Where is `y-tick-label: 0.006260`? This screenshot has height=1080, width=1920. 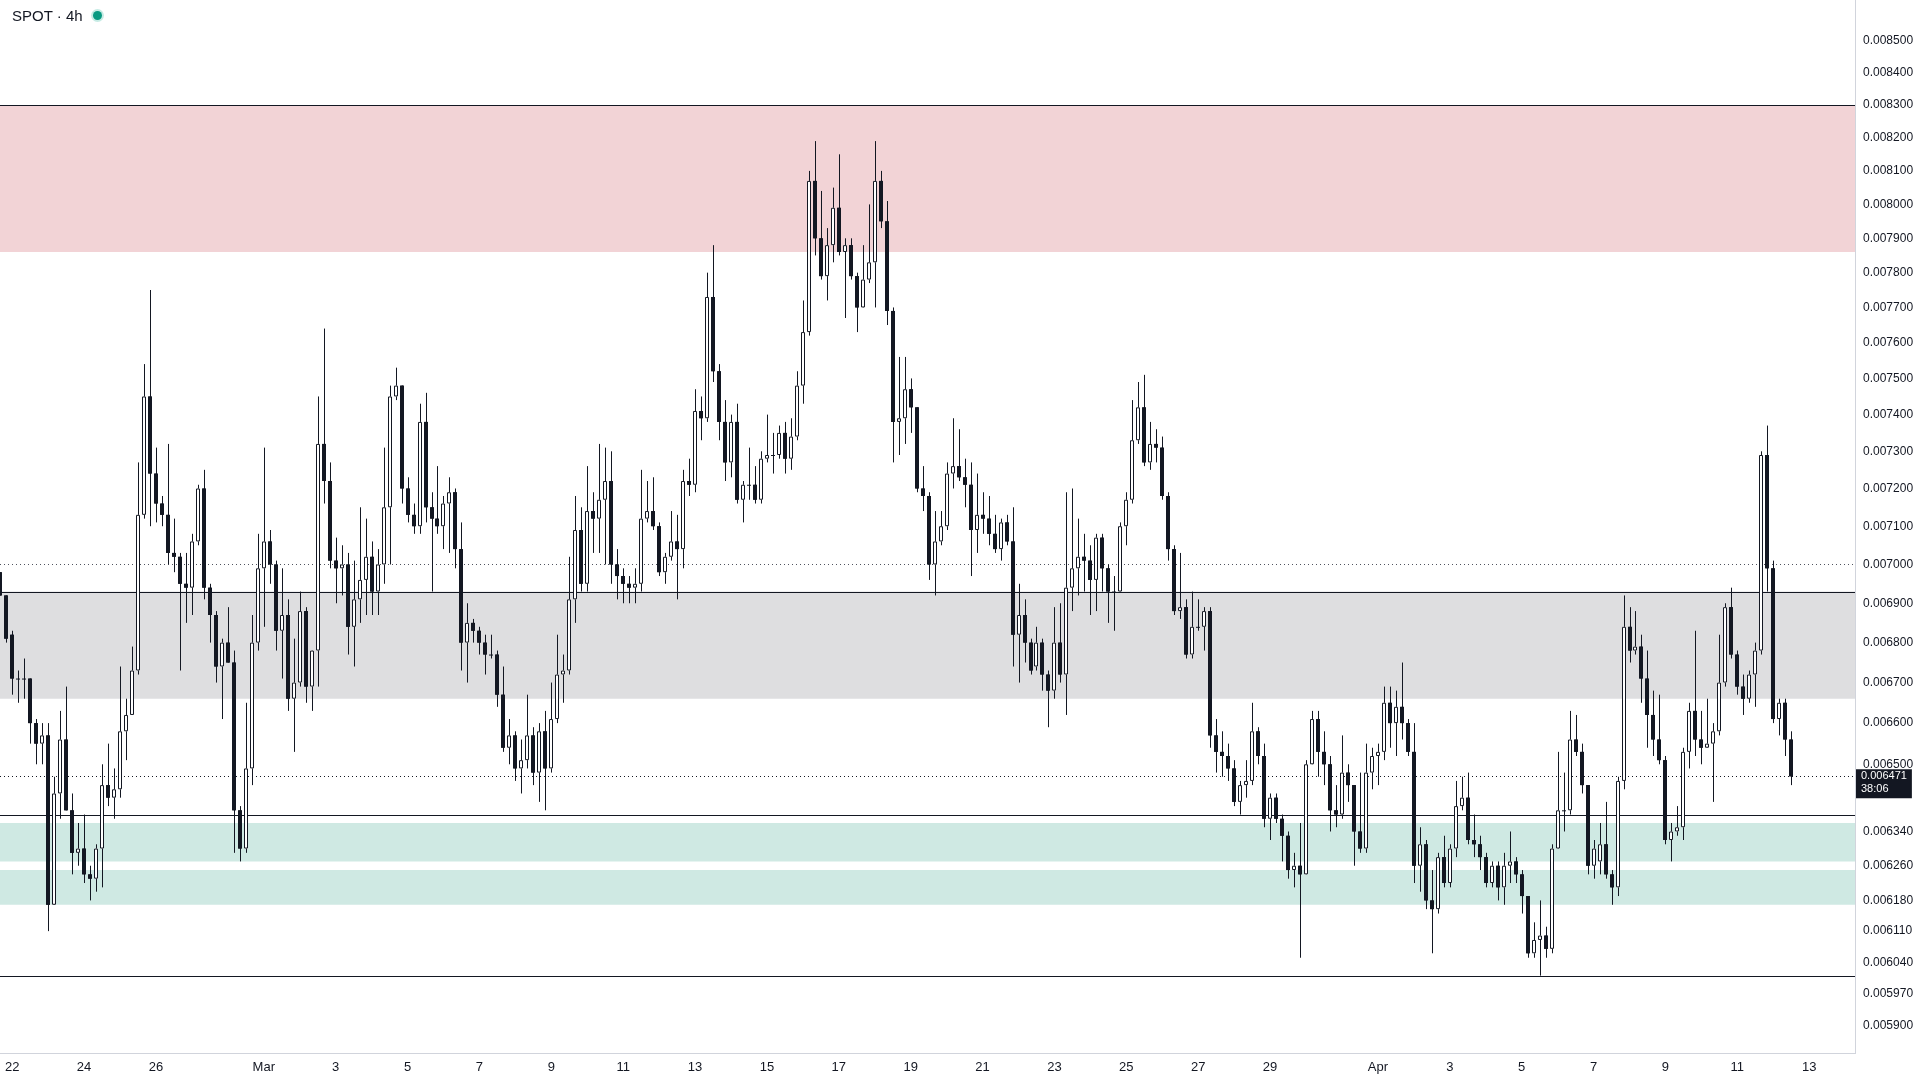
y-tick-label: 0.006260 is located at coordinates (1888, 865).